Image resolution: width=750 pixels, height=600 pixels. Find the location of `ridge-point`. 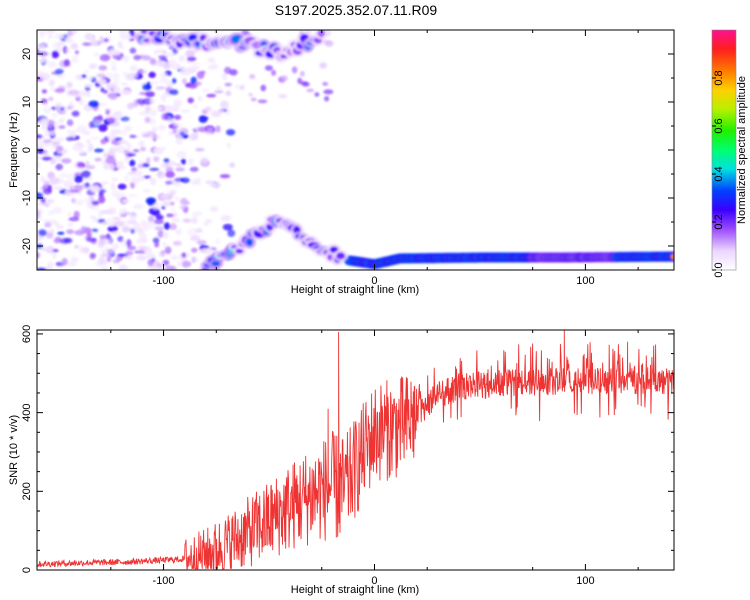

ridge-point is located at coordinates (341, 256).